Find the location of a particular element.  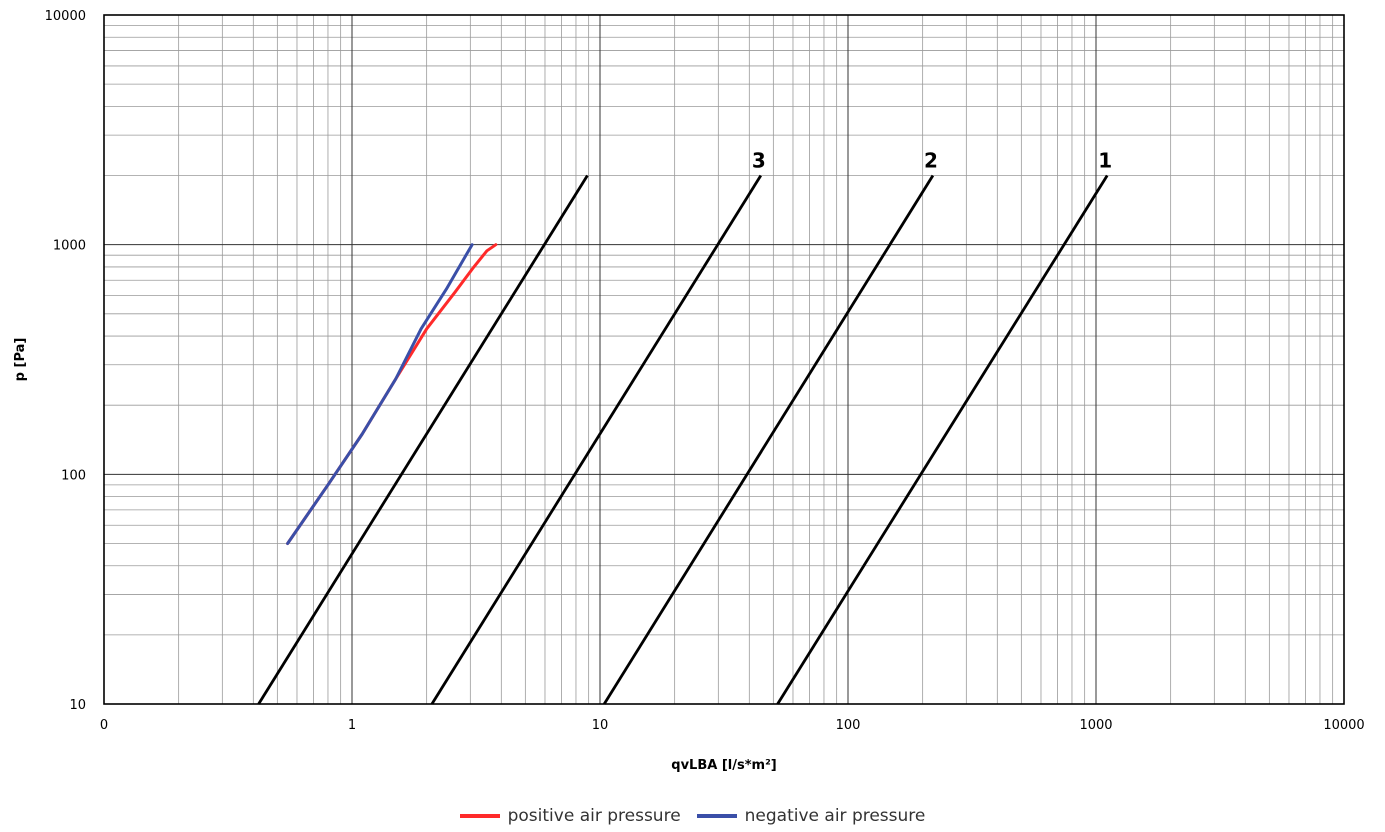

legend-swatch-positive is located at coordinates (479, 816).